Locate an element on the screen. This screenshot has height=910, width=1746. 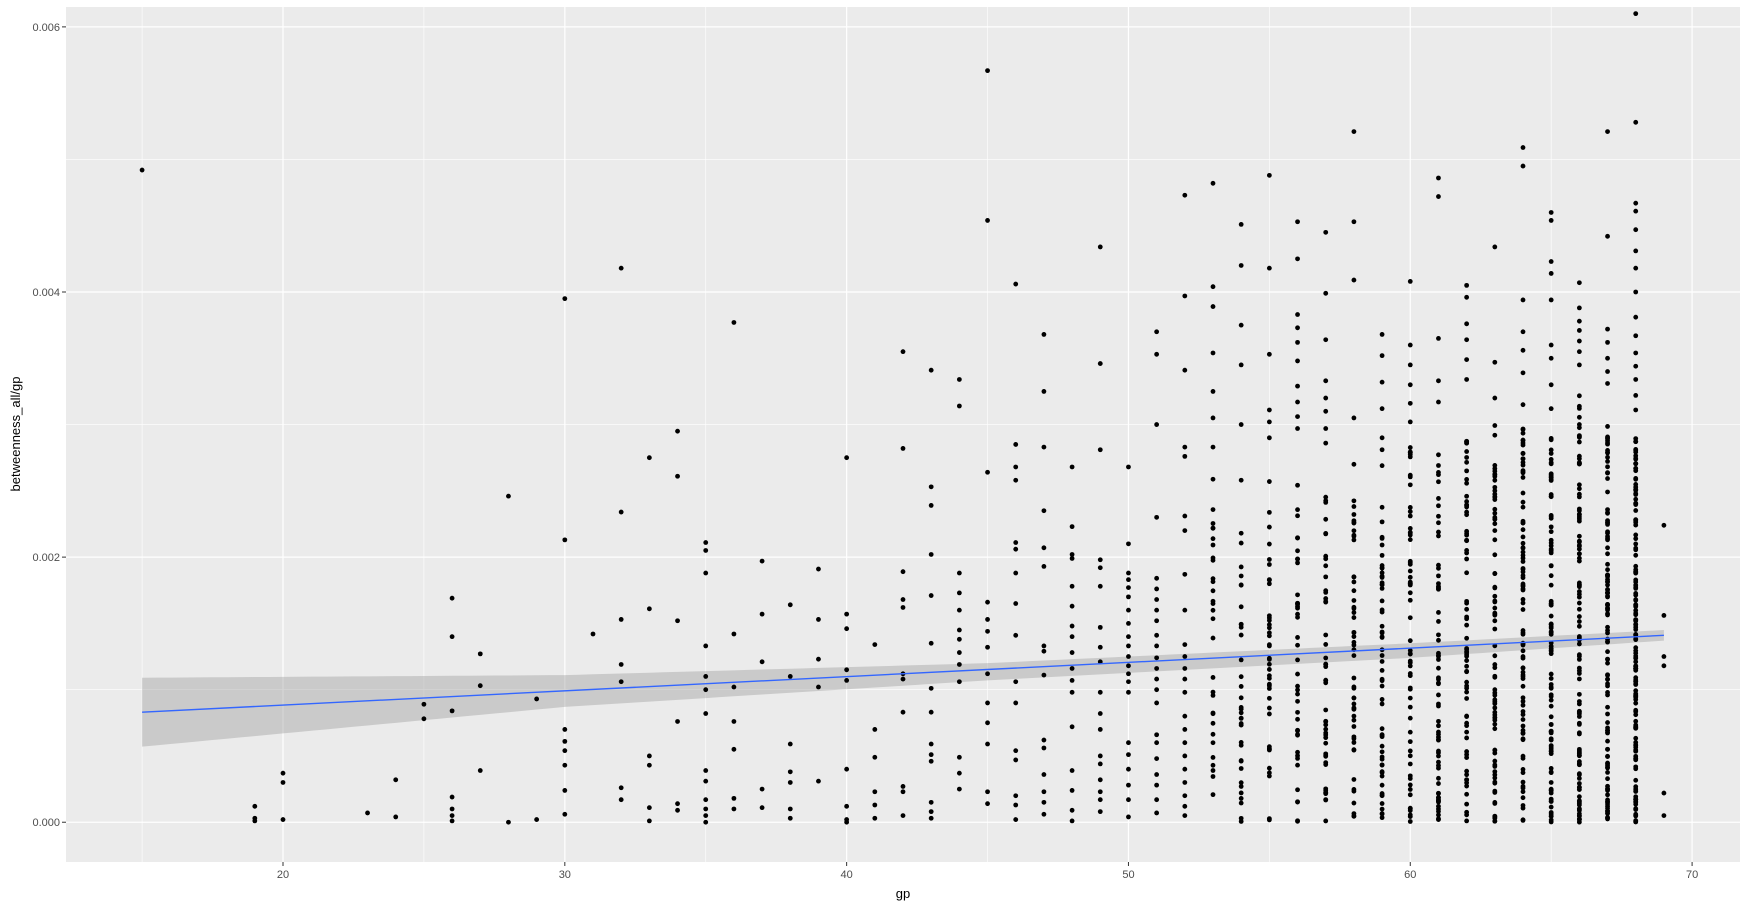
x-axis: 20 30 40 50 60 70 is located at coordinates (987, 871).